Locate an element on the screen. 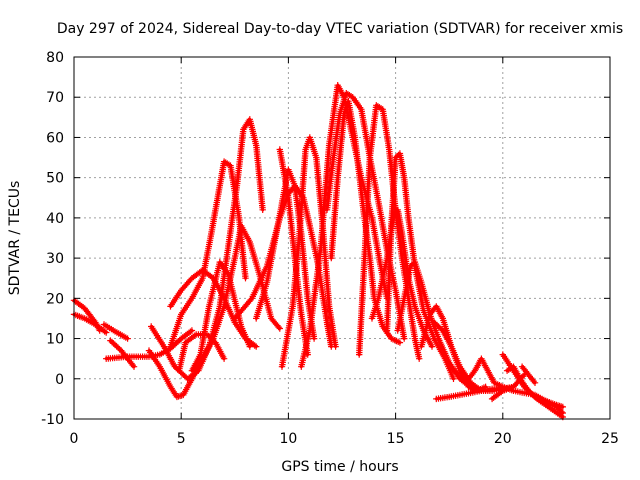 The image size is (640, 480). y-tick-label: 70 is located at coordinates (55, 98).